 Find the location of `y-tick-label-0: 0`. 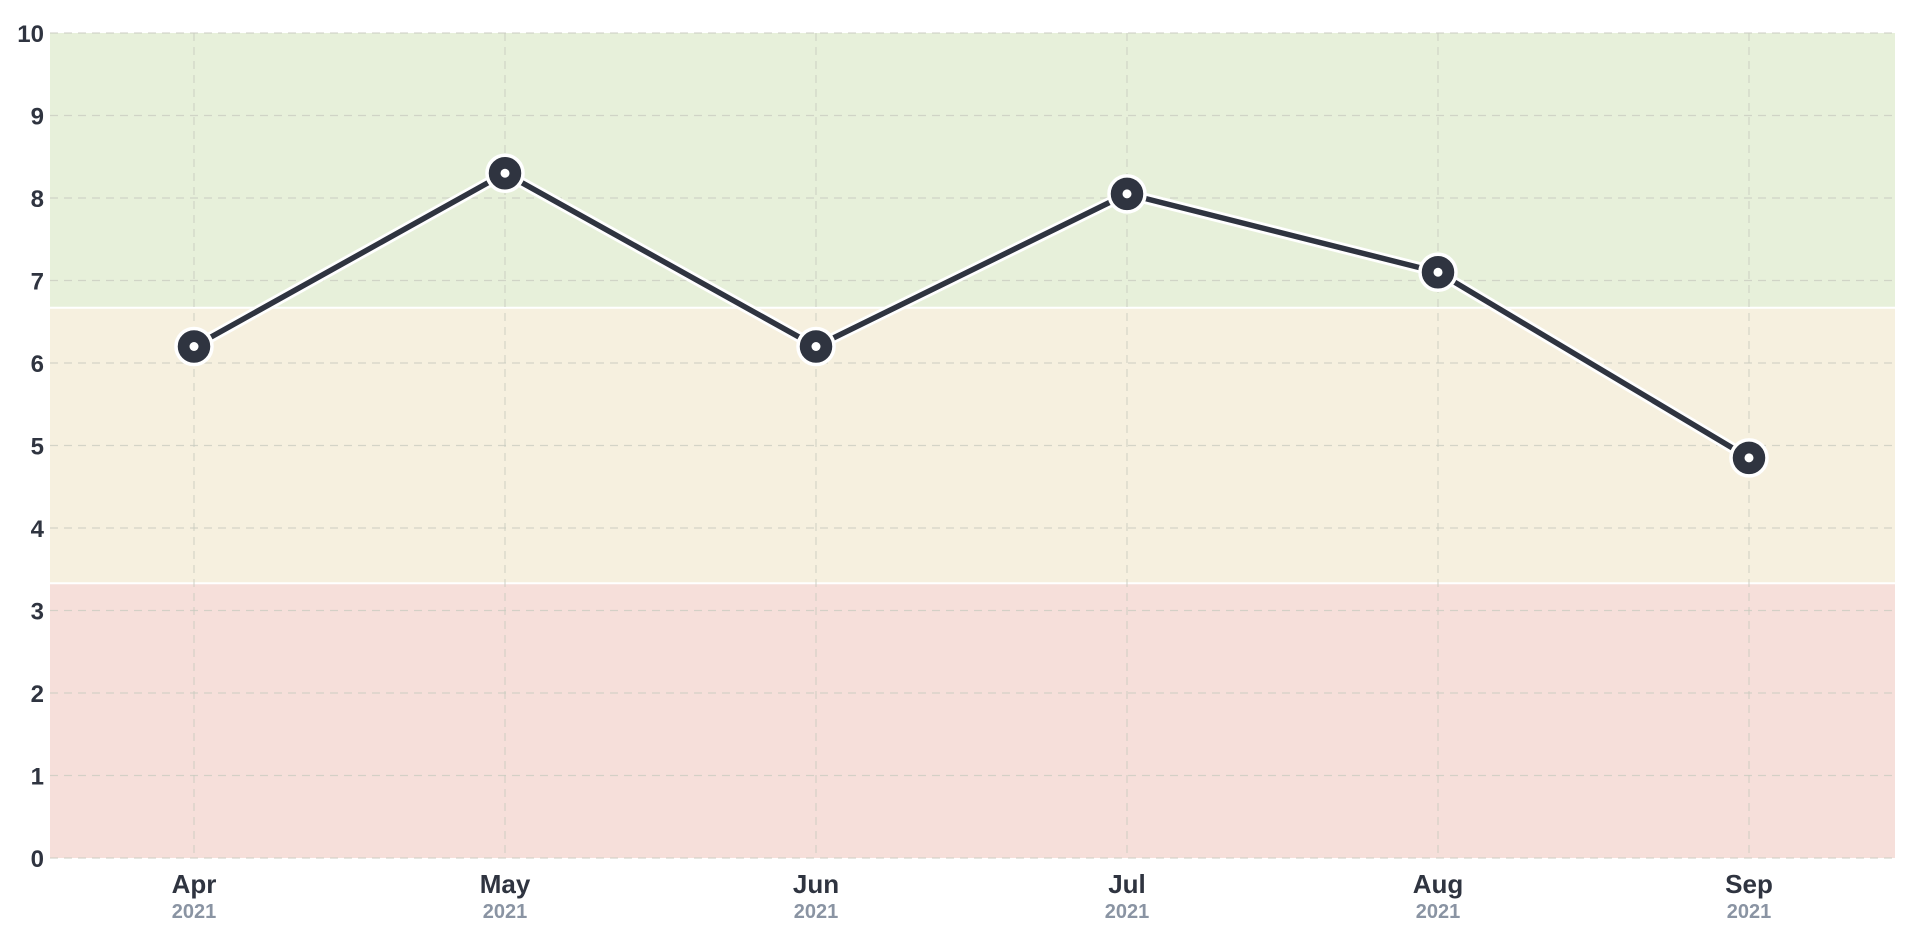

y-tick-label-0: 0 is located at coordinates (37, 859).